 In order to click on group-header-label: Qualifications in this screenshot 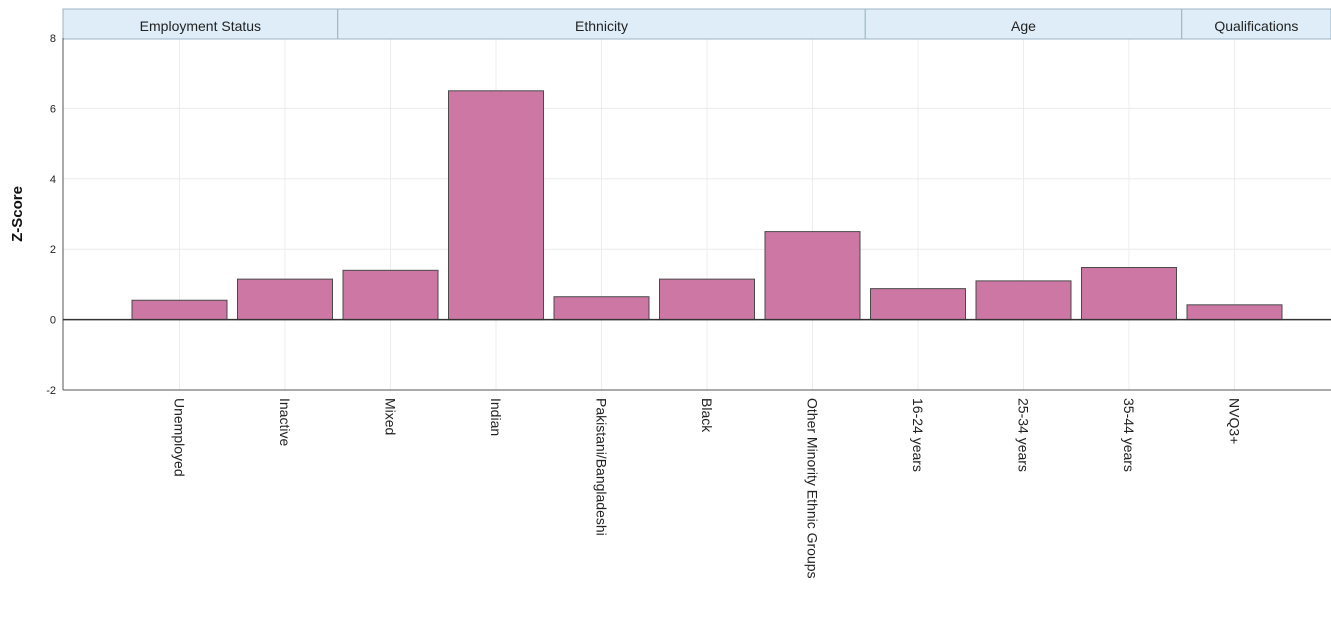, I will do `click(1256, 26)`.